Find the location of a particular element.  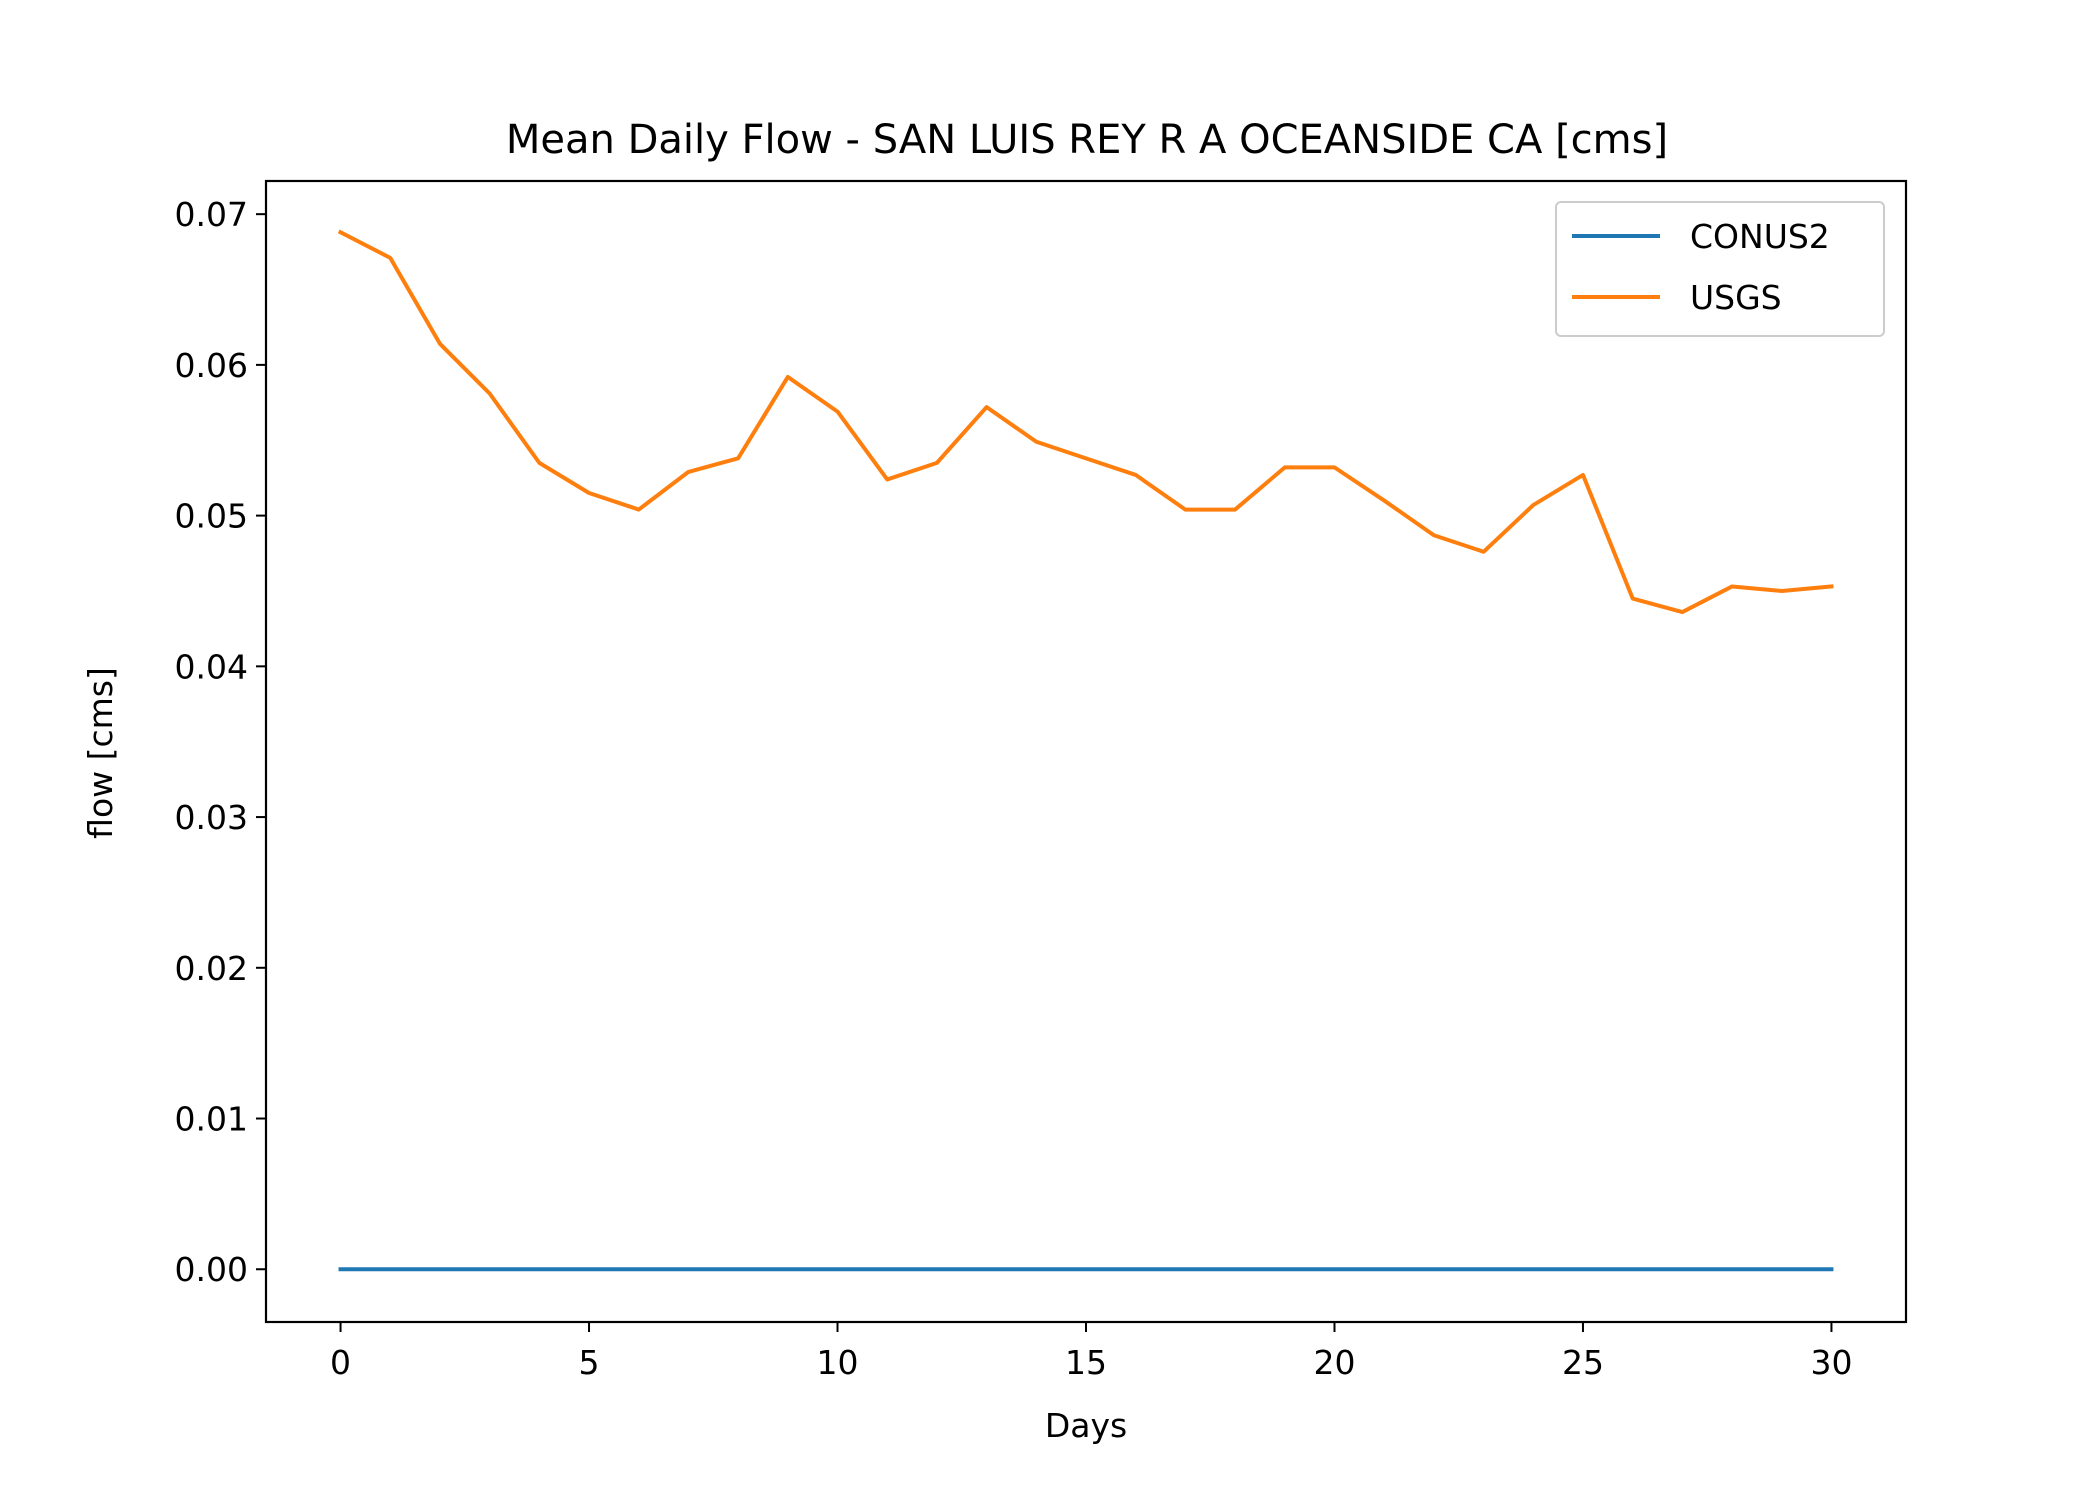

y-tick-label: 0.06 is located at coordinates (211, 365).